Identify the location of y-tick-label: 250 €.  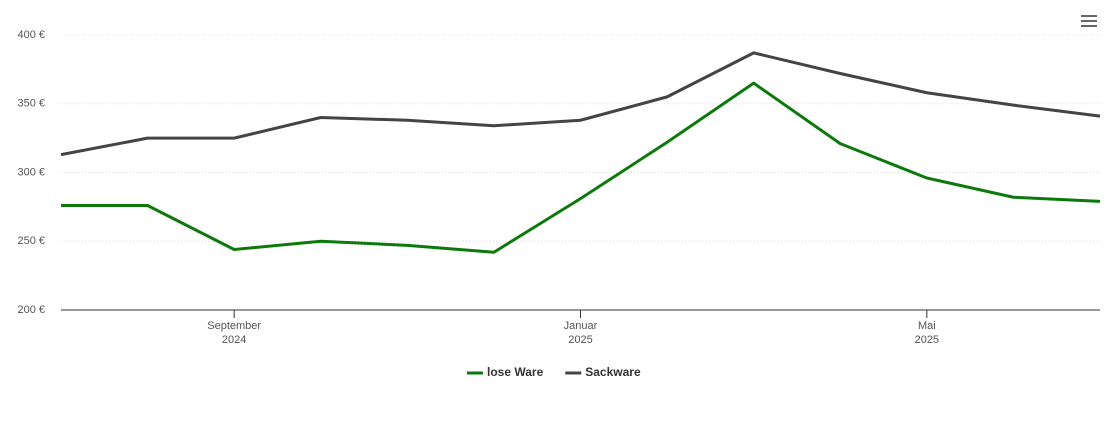
(31, 241).